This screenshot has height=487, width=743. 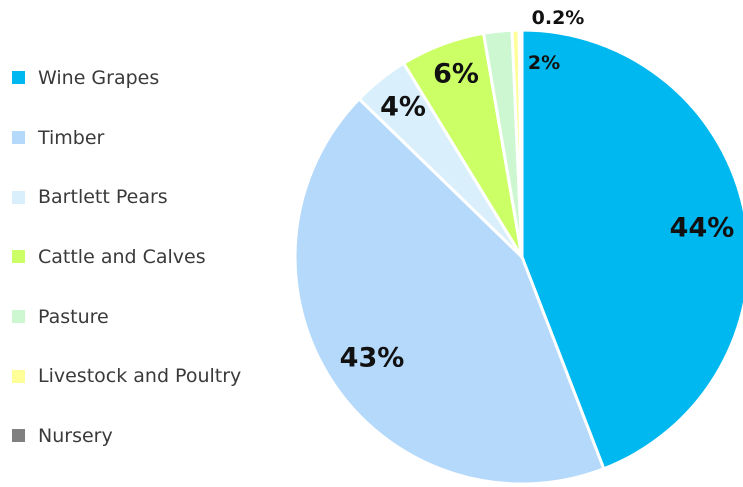 What do you see at coordinates (99, 77) in the screenshot?
I see `legend-label: Wine Grapes` at bounding box center [99, 77].